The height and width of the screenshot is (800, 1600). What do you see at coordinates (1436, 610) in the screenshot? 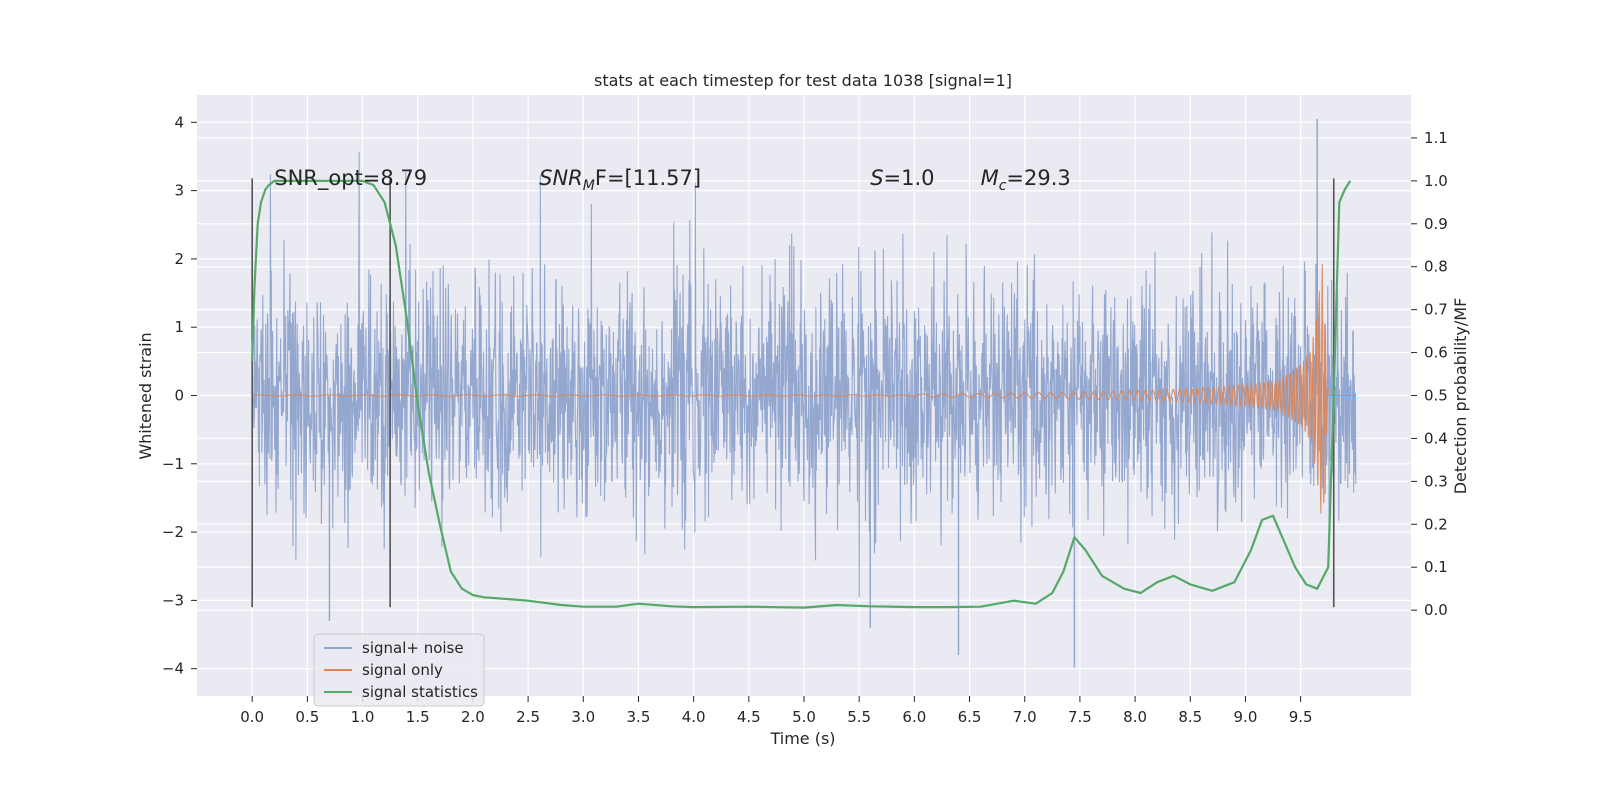
I see `y-right-tick-label: 0.0` at bounding box center [1436, 610].